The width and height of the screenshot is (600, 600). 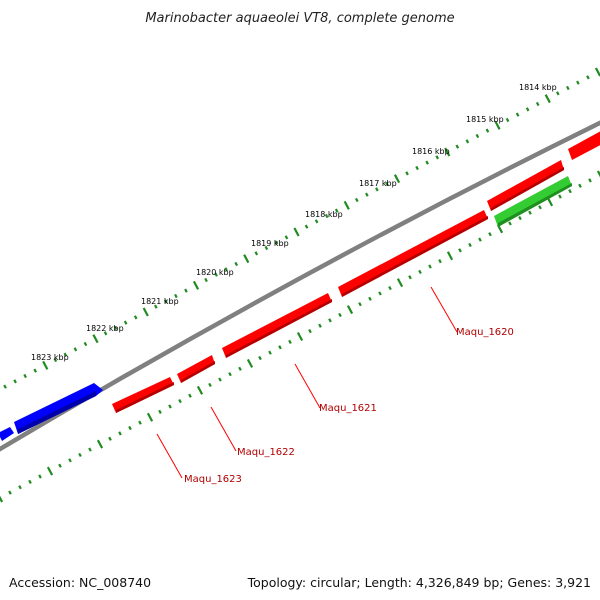 I want to click on gene-label-maqu-1622: Maqu_1622, so click(x=266, y=452).